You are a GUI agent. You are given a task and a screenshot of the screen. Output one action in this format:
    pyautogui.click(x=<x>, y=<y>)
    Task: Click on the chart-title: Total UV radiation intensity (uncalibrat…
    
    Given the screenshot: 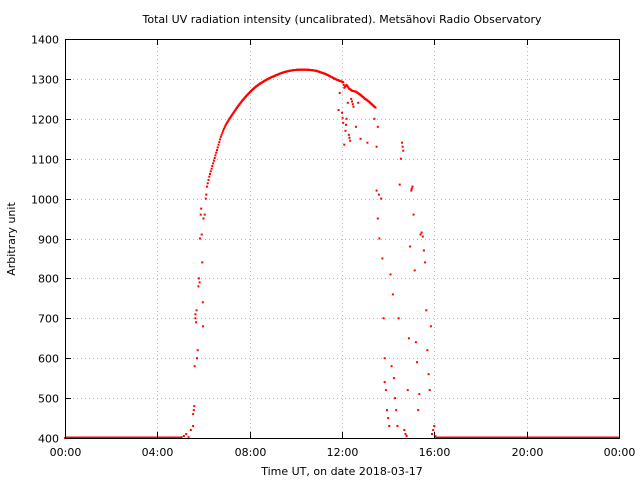 What is the action you would take?
    pyautogui.click(x=342, y=19)
    